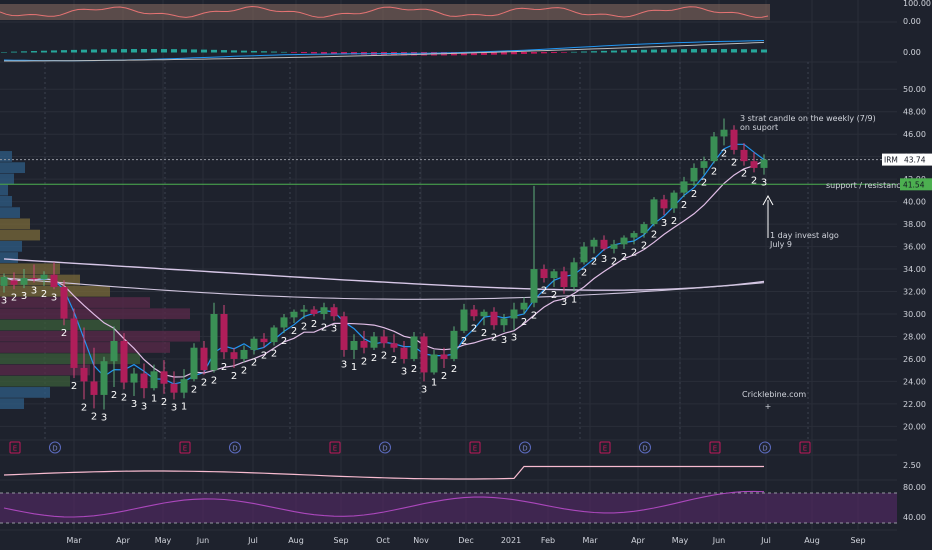  What do you see at coordinates (914, 292) in the screenshot?
I see `y-tick-label: 32.00` at bounding box center [914, 292].